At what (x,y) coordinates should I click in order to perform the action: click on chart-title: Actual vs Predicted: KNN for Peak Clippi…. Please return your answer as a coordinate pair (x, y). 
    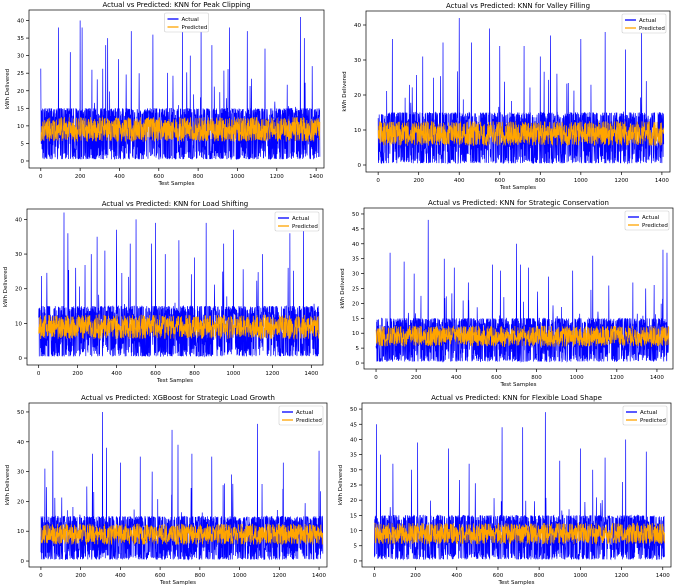
    Looking at the image, I should click on (176, 5).